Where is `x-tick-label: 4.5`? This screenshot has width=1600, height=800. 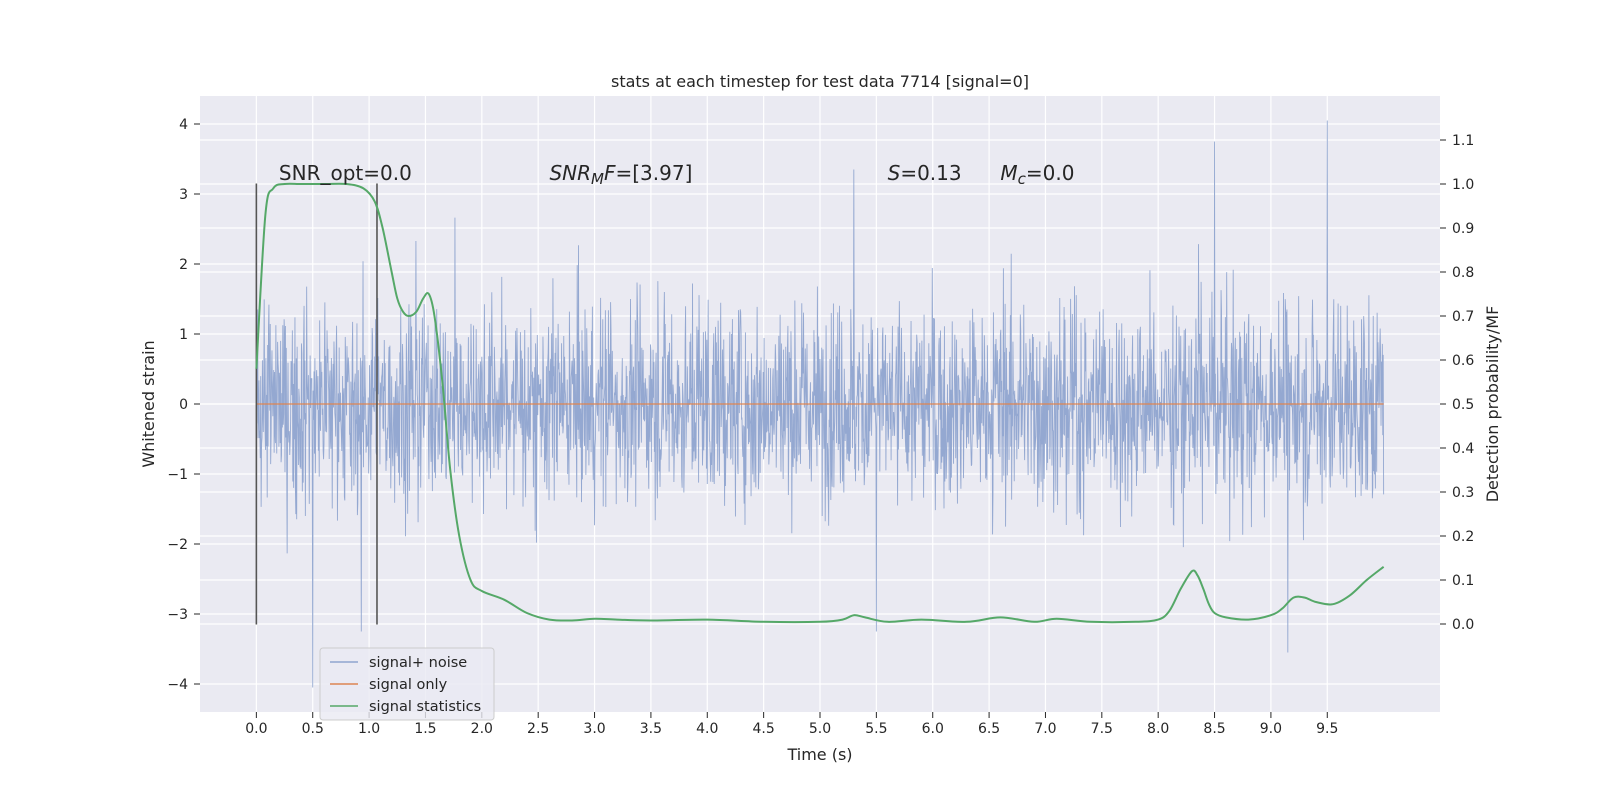
x-tick-label: 4.5 is located at coordinates (764, 729).